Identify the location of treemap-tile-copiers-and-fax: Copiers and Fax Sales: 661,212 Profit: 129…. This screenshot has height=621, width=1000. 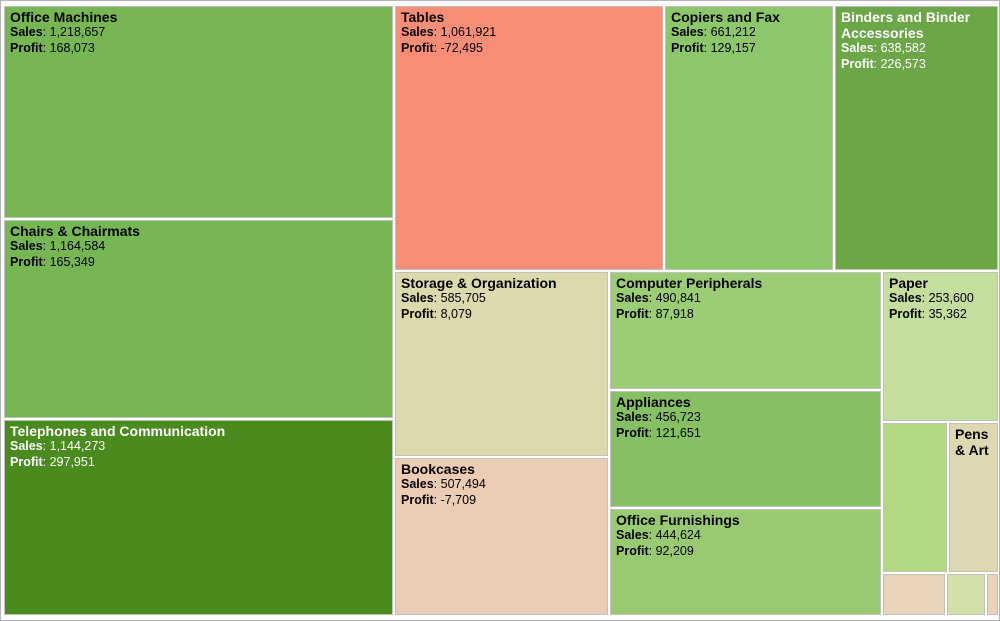
(749, 138).